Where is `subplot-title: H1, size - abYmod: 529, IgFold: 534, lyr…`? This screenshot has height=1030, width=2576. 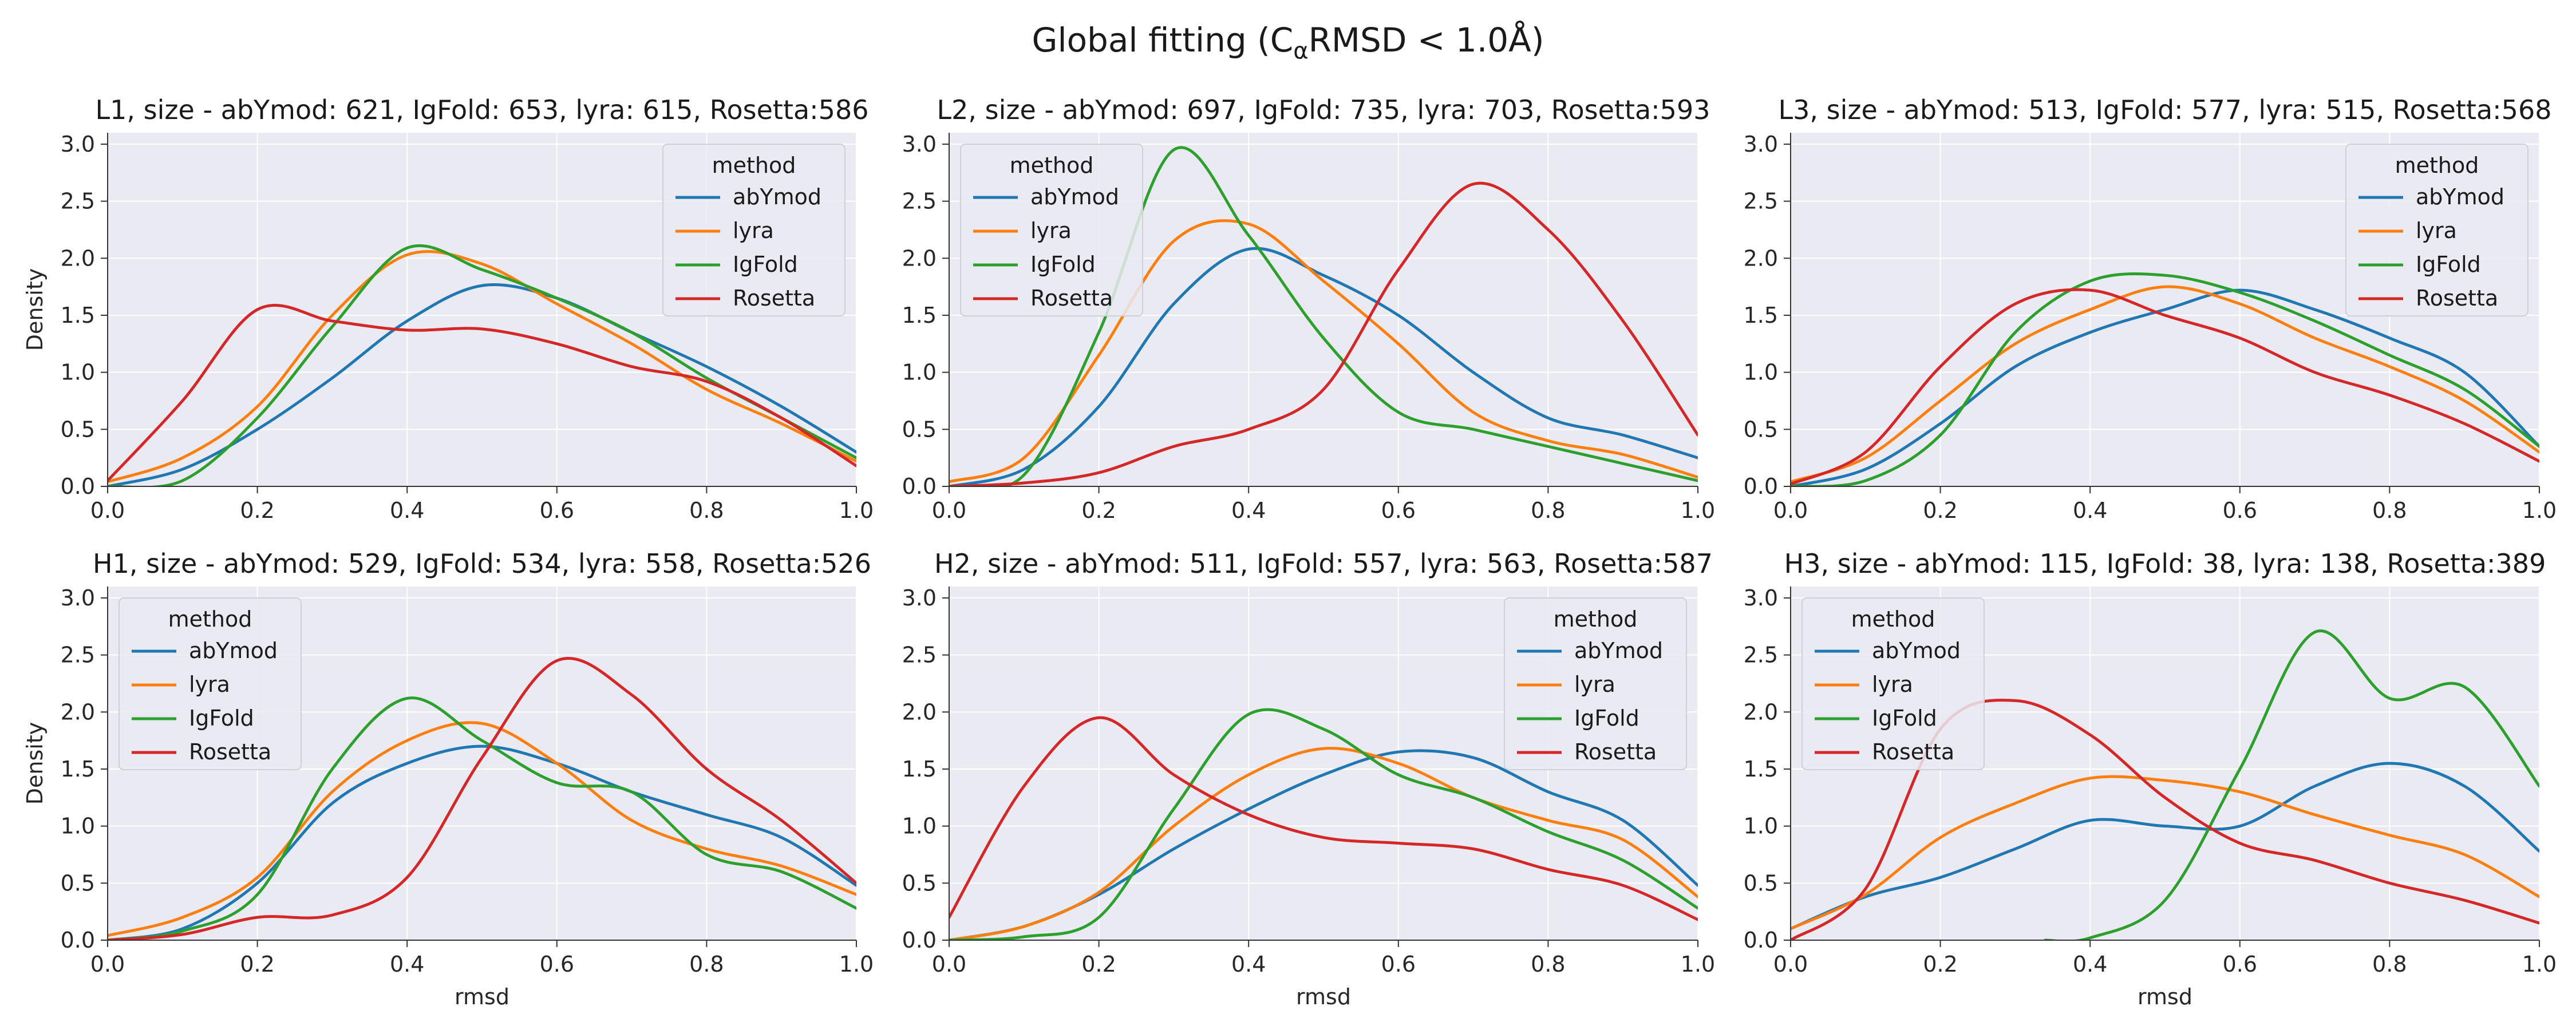
subplot-title: H1, size - abYmod: 529, IgFold: 534, lyr… is located at coordinates (482, 563).